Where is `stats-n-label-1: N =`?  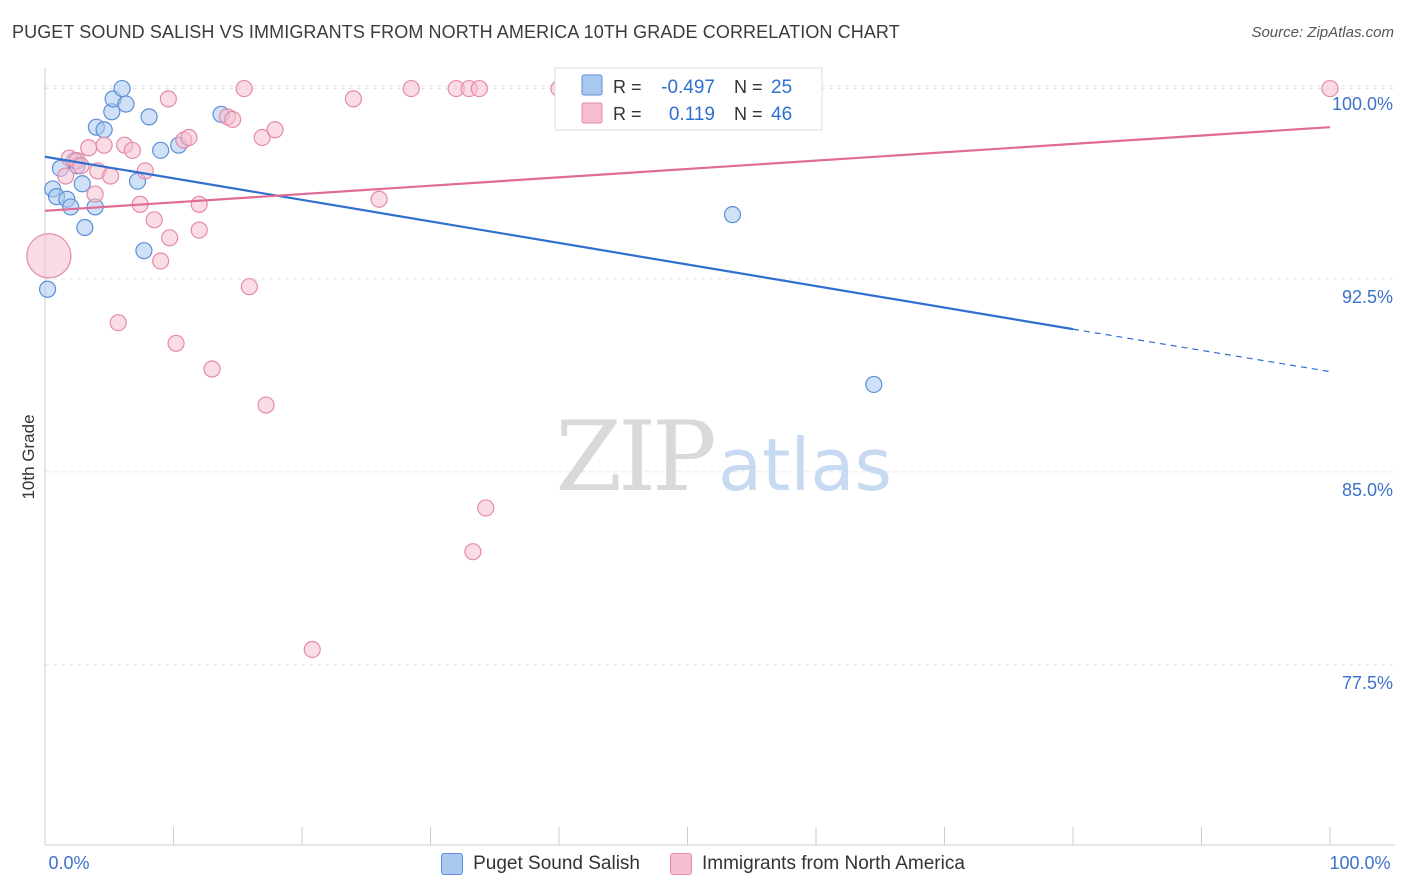 stats-n-label-1: N = is located at coordinates (748, 87).